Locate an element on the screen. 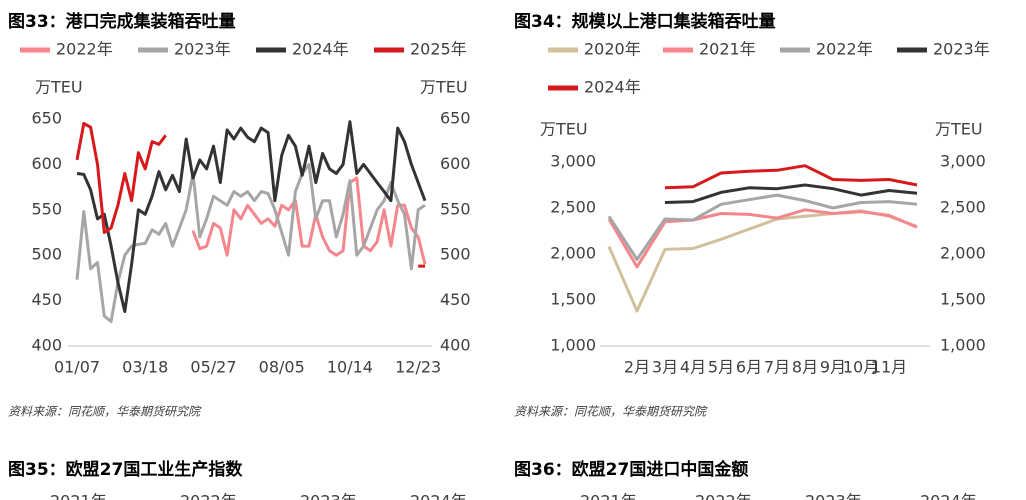  chart-title: 图33：港口完成集装箱吞吐量 is located at coordinates (122, 21).